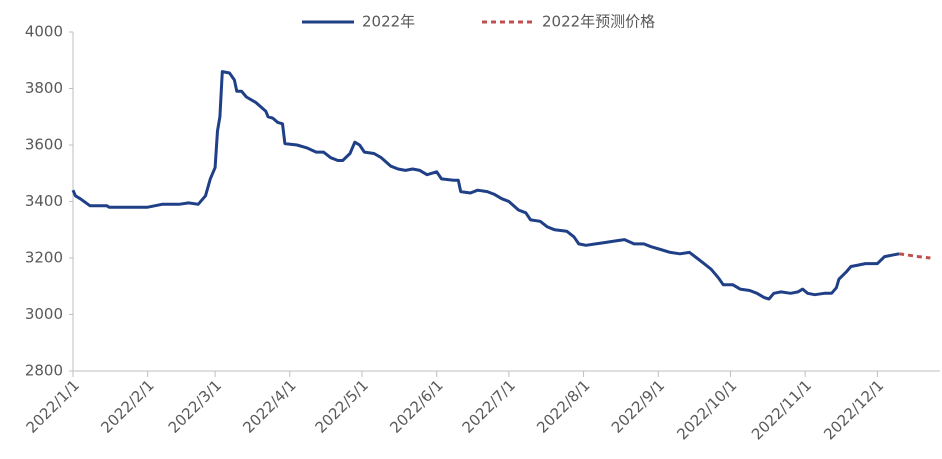  I want to click on y-tick-label: 3200, so click(44, 258).